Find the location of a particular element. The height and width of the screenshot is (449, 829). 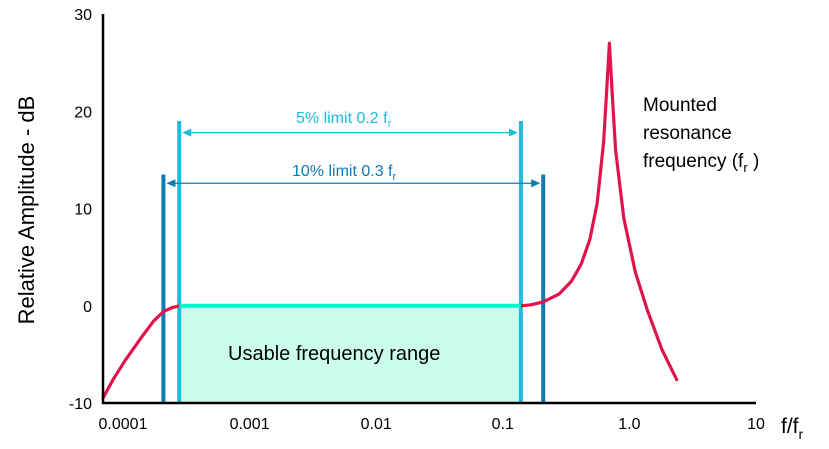

resonance-label-line-3: frequency (fr ) is located at coordinates (701, 163).